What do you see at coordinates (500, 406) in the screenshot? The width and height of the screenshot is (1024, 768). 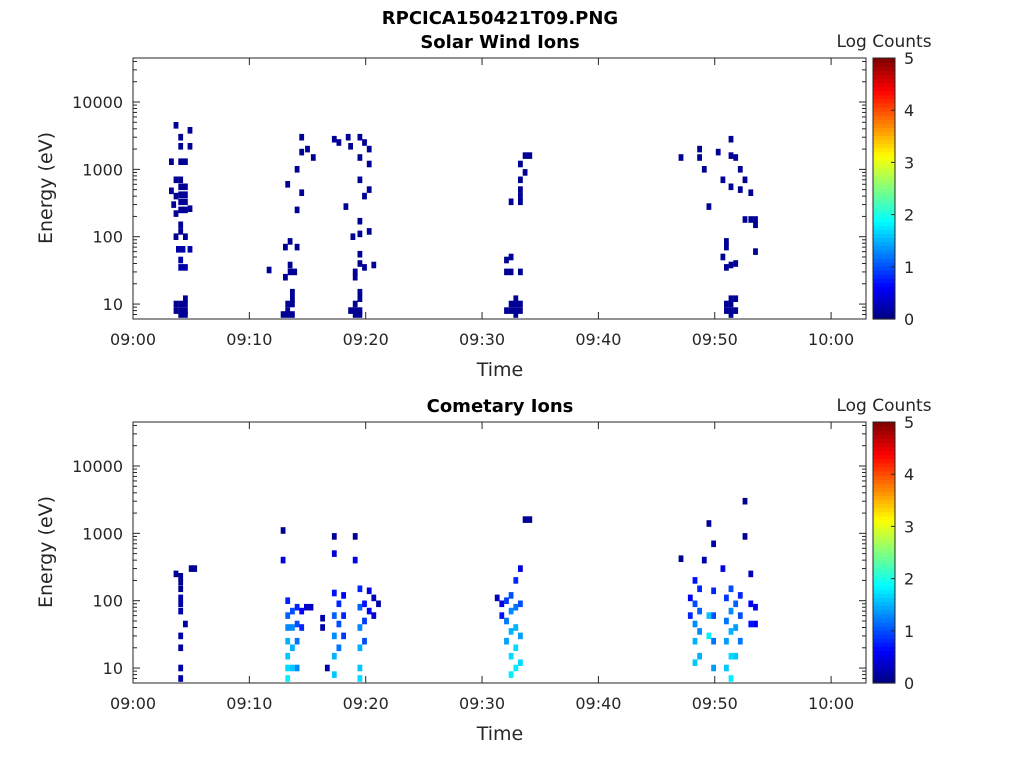 I see `chart-title: Cometary Ions` at bounding box center [500, 406].